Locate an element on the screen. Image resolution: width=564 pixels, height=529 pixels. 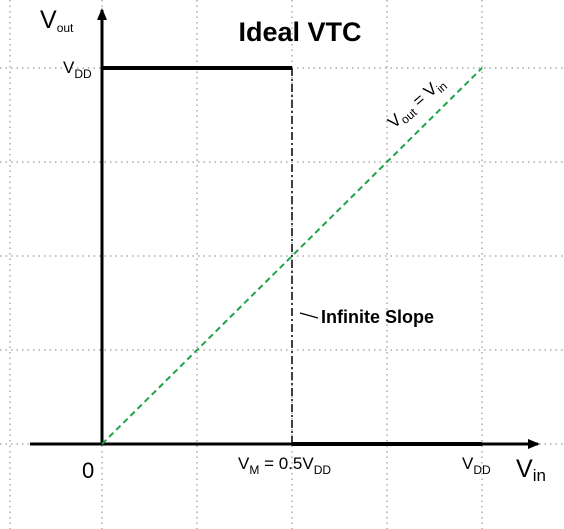
x-tick-vdd: VDD is located at coordinates (476, 465).